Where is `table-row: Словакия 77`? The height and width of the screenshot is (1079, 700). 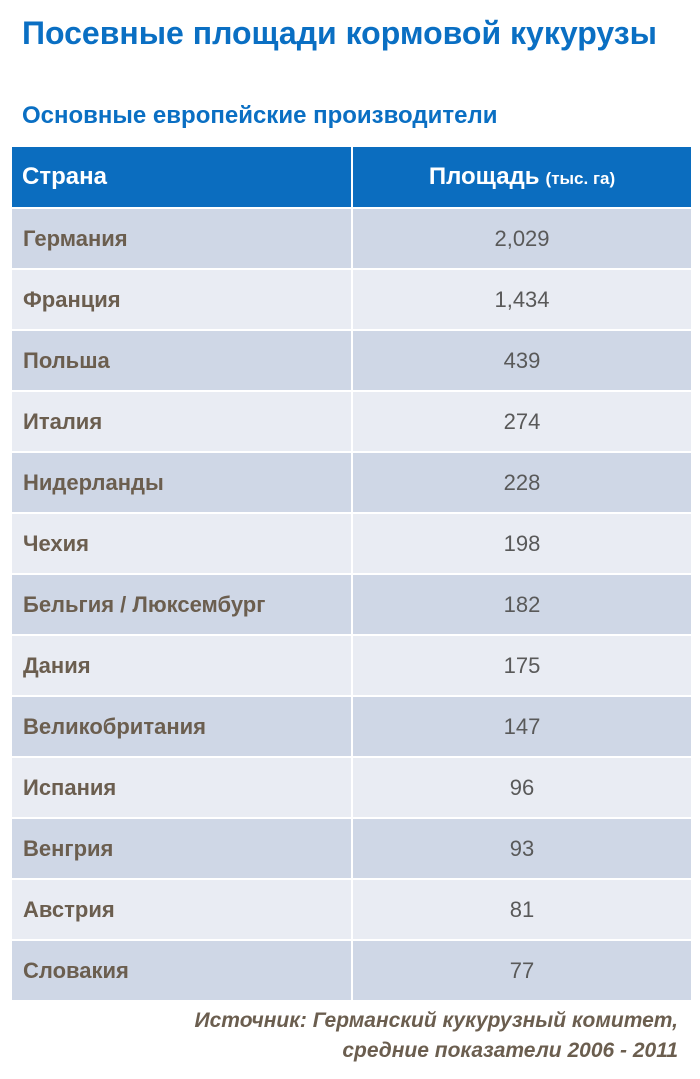 table-row: Словакия 77 is located at coordinates (352, 971).